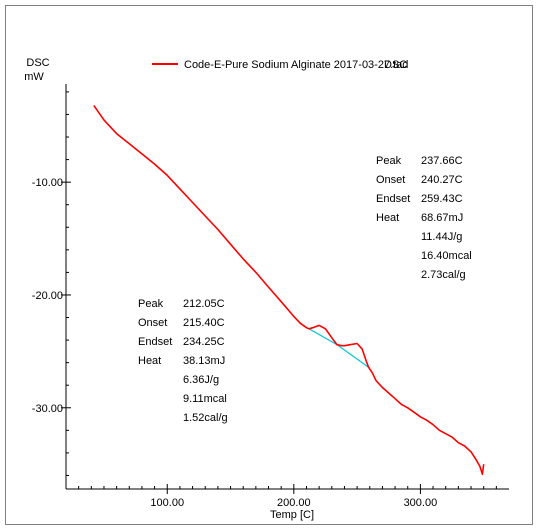 This screenshot has height=532, width=540. What do you see at coordinates (47, 183) in the screenshot?
I see `y-tick-label: -10.00` at bounding box center [47, 183].